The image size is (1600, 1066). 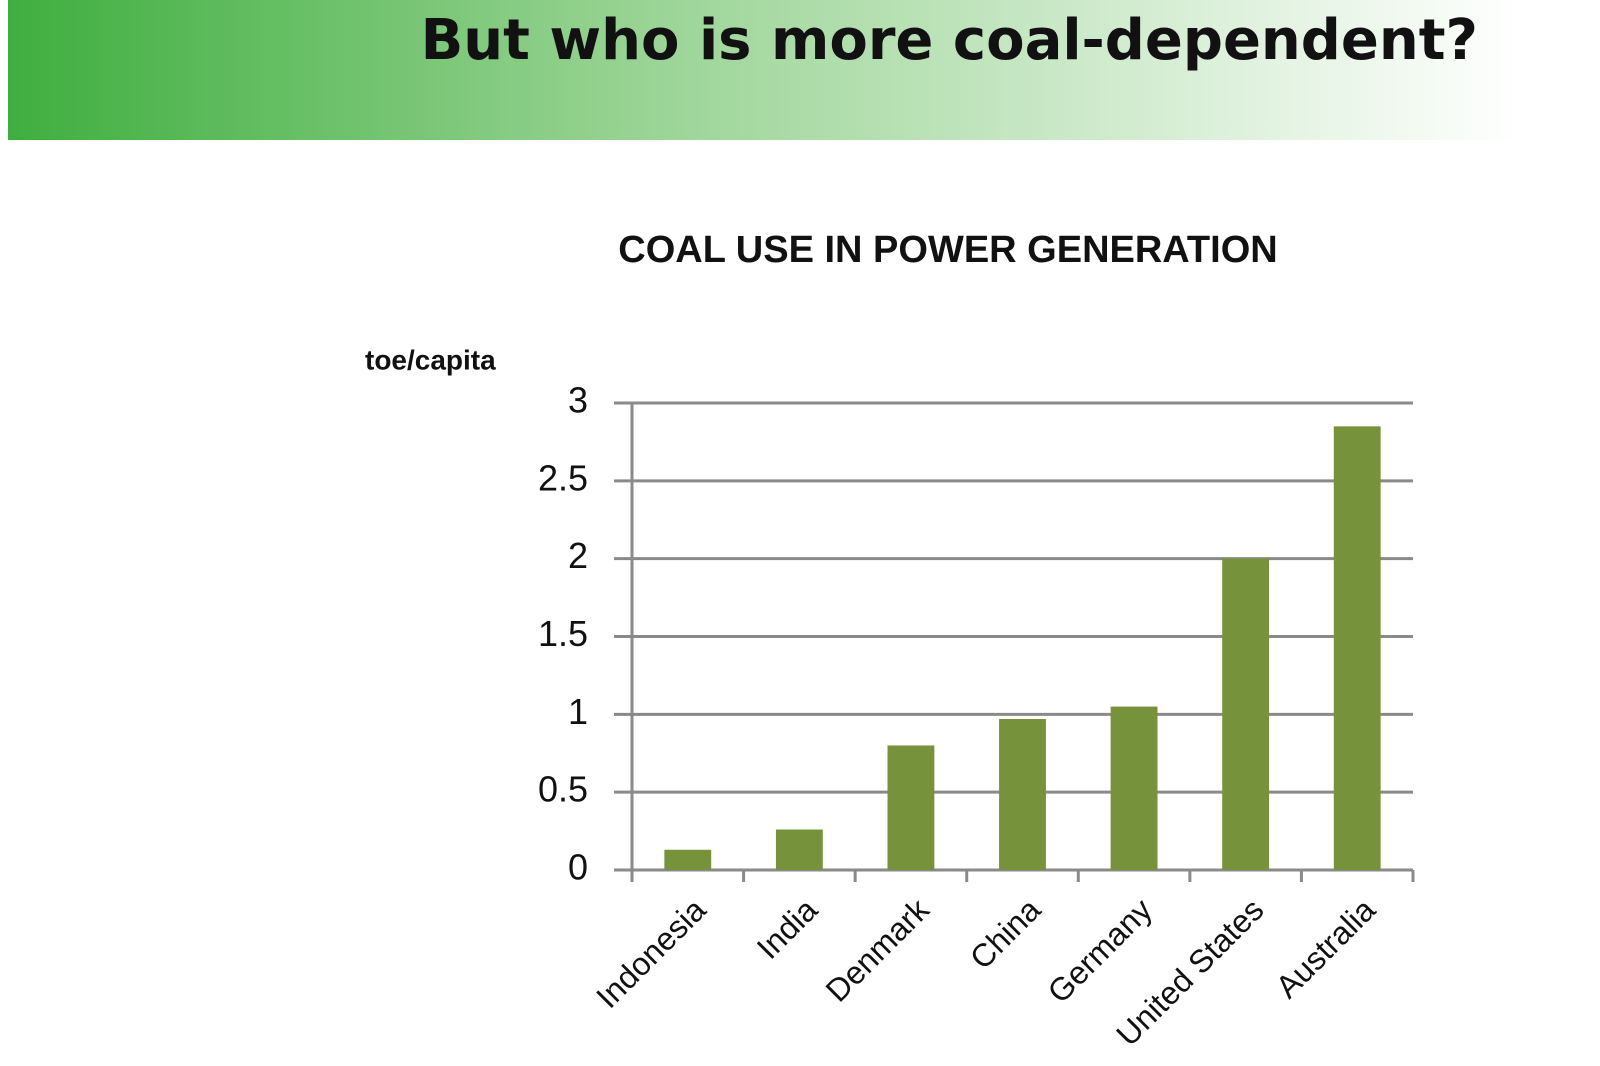 What do you see at coordinates (563, 633) in the screenshot?
I see `y-tick-label: 1.5` at bounding box center [563, 633].